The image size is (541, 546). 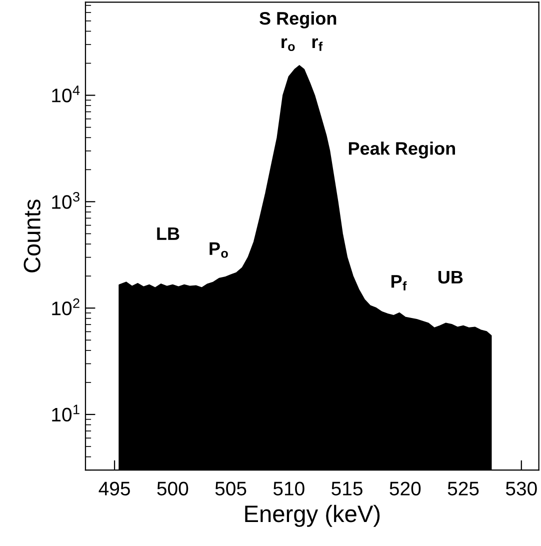 I want to click on x-tick-label: 515, so click(x=347, y=489).